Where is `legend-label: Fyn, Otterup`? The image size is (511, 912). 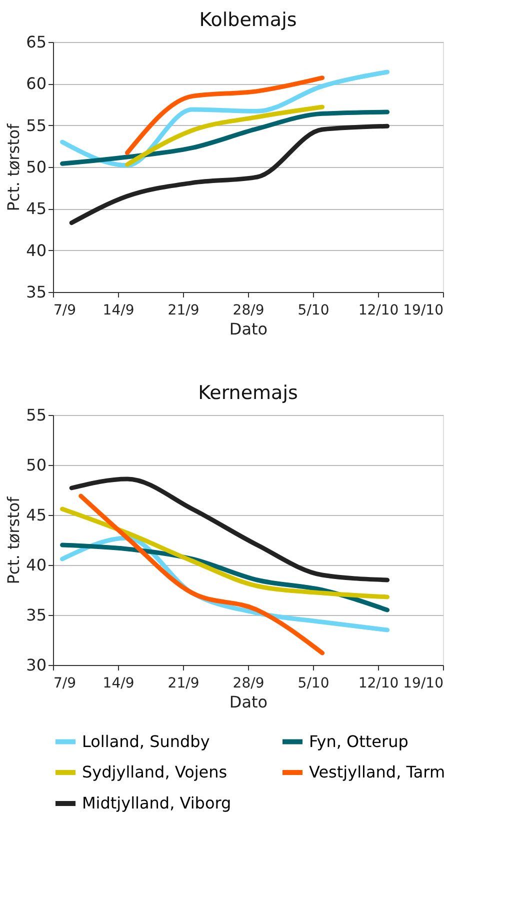 legend-label: Fyn, Otterup is located at coordinates (358, 741).